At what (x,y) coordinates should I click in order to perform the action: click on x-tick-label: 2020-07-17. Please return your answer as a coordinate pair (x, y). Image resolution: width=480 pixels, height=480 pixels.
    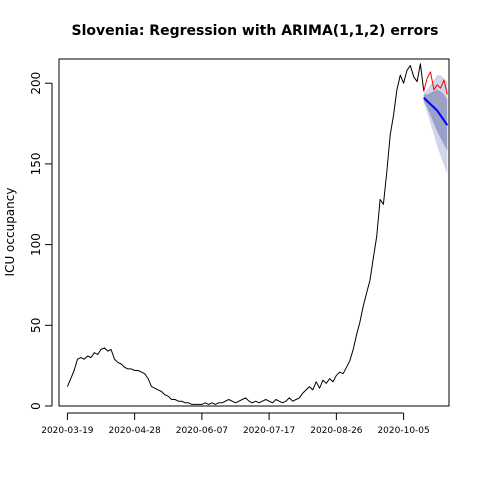
    Looking at the image, I should click on (269, 431).